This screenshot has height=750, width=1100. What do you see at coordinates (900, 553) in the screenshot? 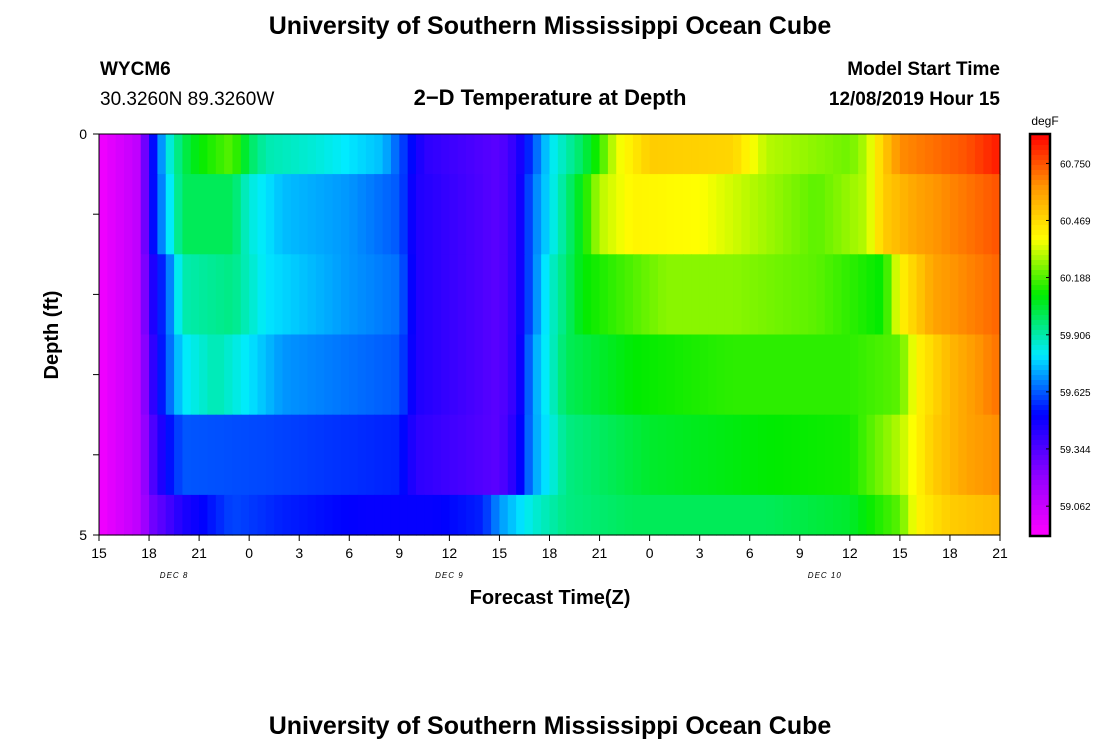
I see `x-tick-label: 15` at bounding box center [900, 553].